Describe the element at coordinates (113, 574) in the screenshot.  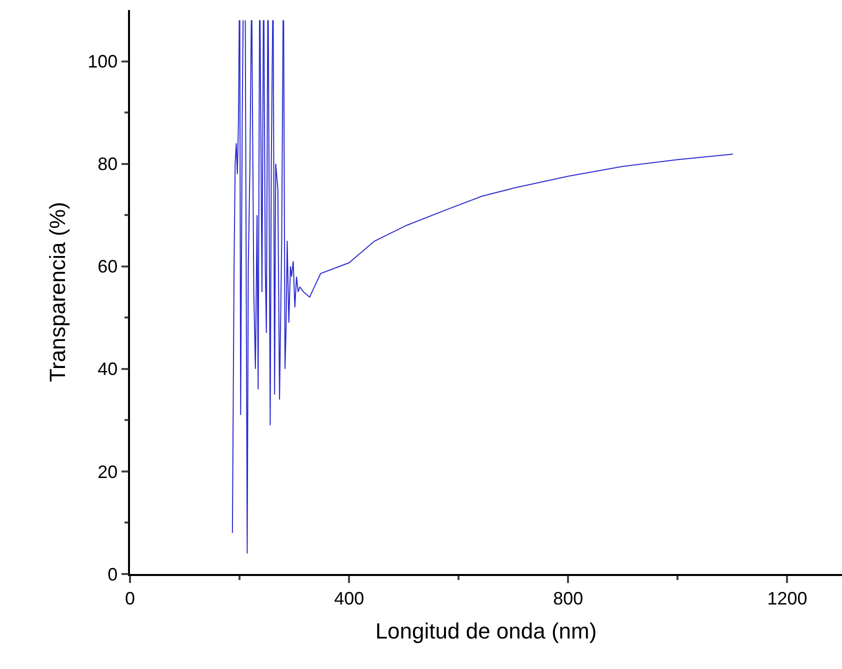
I see `y-tick-label: 0` at that location.